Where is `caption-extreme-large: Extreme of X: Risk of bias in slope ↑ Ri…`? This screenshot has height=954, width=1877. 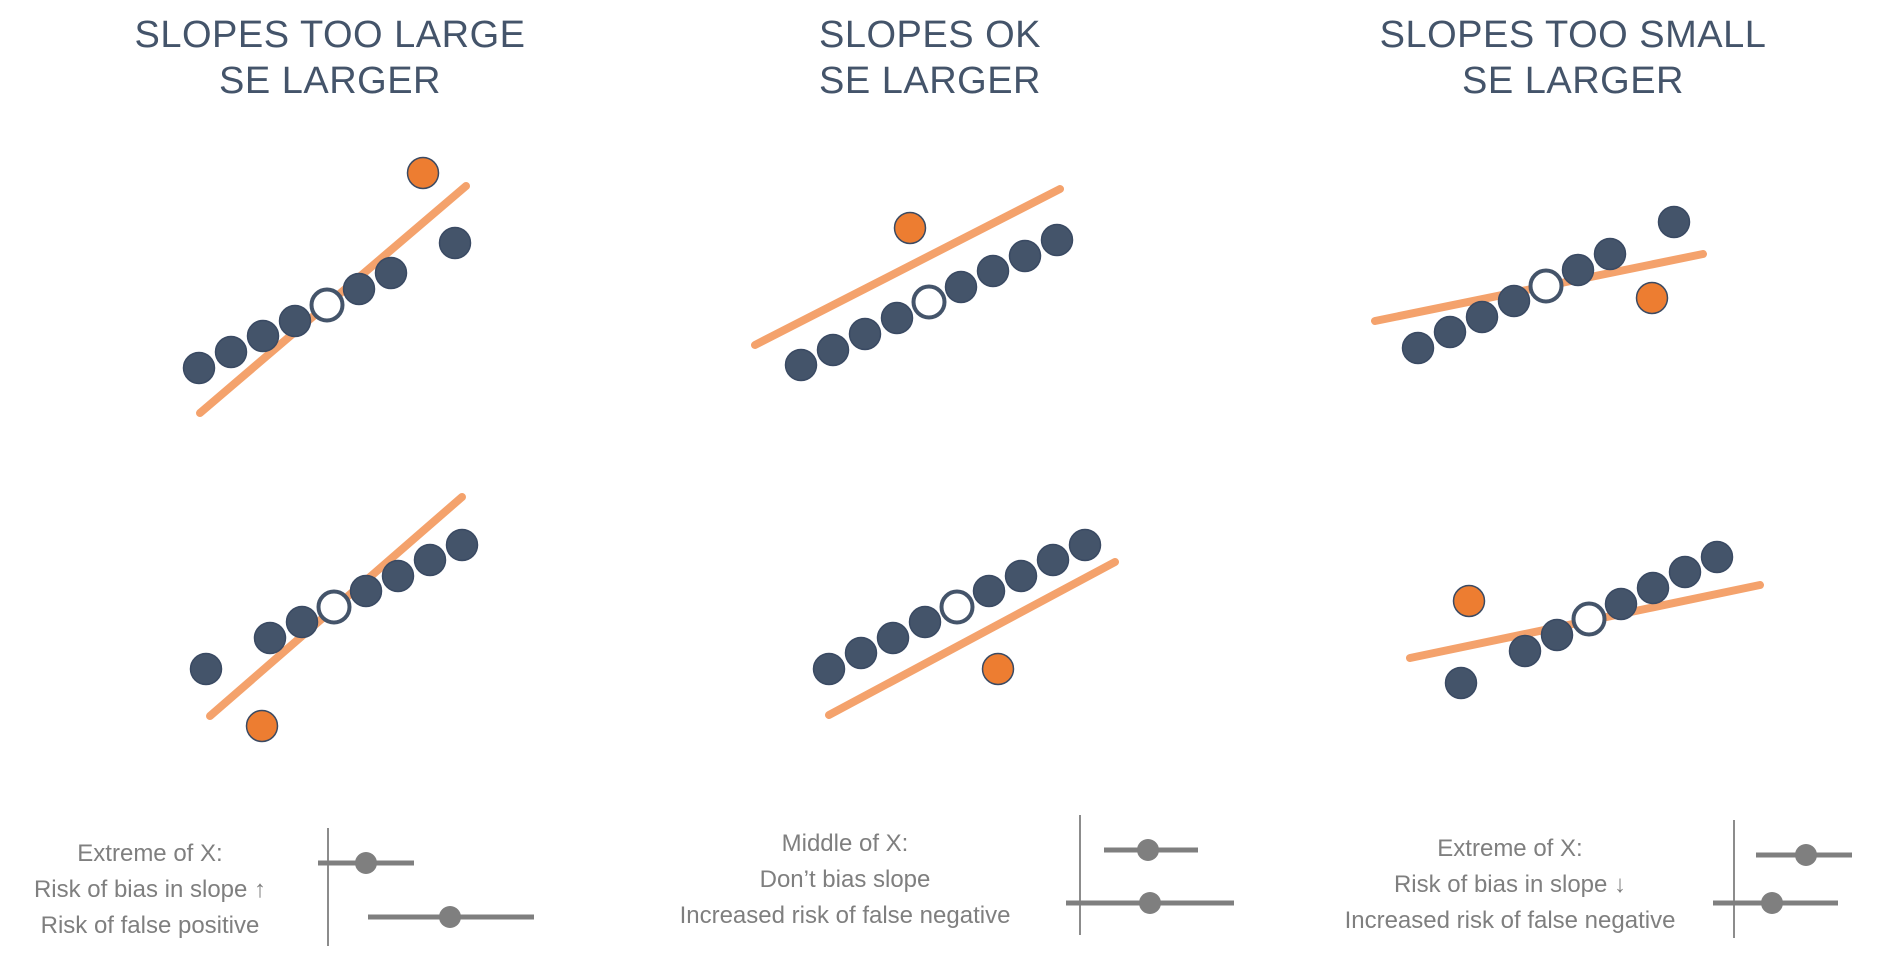
caption-extreme-large: Extreme of X: Risk of bias in slope ↑ Ri… is located at coordinates (180, 890).